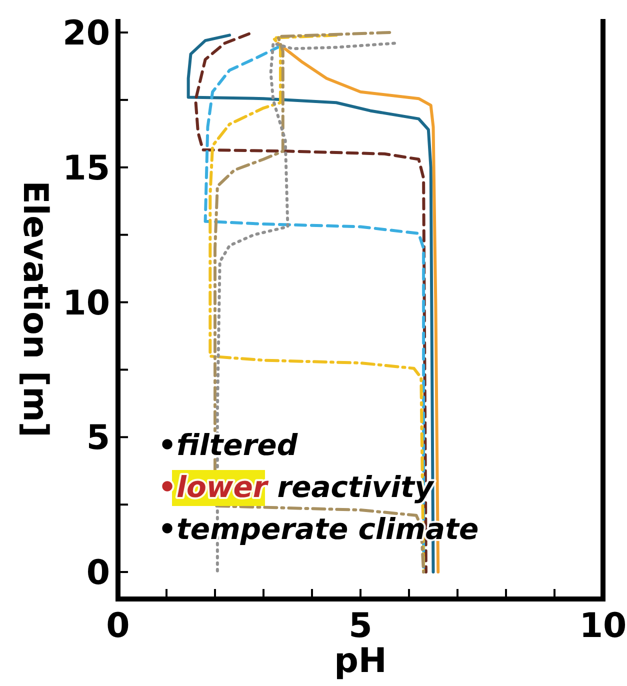 The image size is (627, 686). What do you see at coordinates (98, 573) in the screenshot?
I see `y-tick-label: 0` at bounding box center [98, 573].